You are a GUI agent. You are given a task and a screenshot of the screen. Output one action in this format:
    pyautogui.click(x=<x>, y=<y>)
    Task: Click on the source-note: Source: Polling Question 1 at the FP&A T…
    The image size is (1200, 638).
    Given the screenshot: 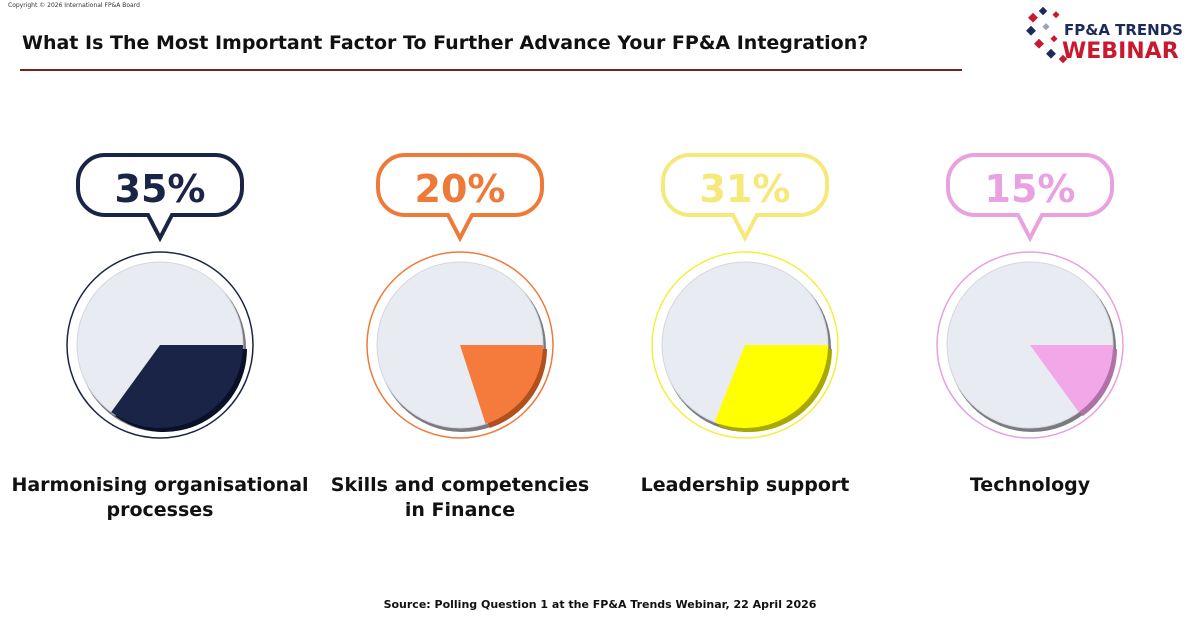 What is the action you would take?
    pyautogui.click(x=600, y=604)
    